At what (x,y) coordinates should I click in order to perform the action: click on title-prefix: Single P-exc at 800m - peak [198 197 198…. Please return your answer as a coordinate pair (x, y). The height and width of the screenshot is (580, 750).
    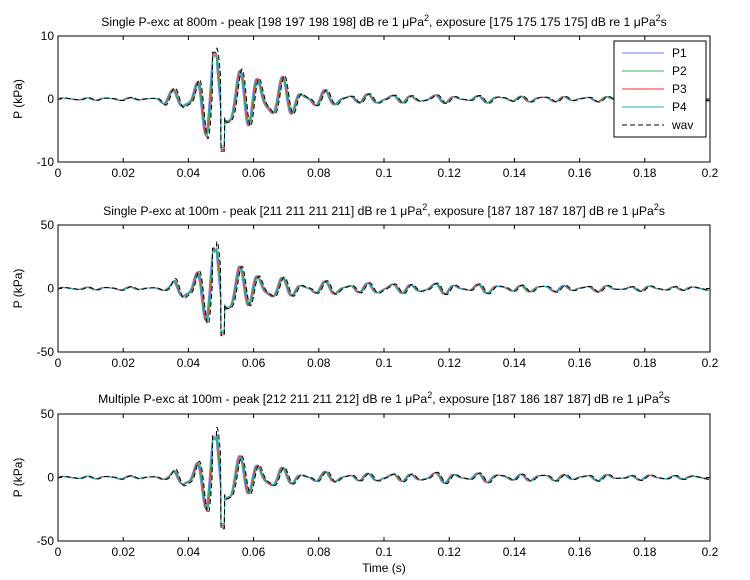
    Looking at the image, I should click on (251, 22).